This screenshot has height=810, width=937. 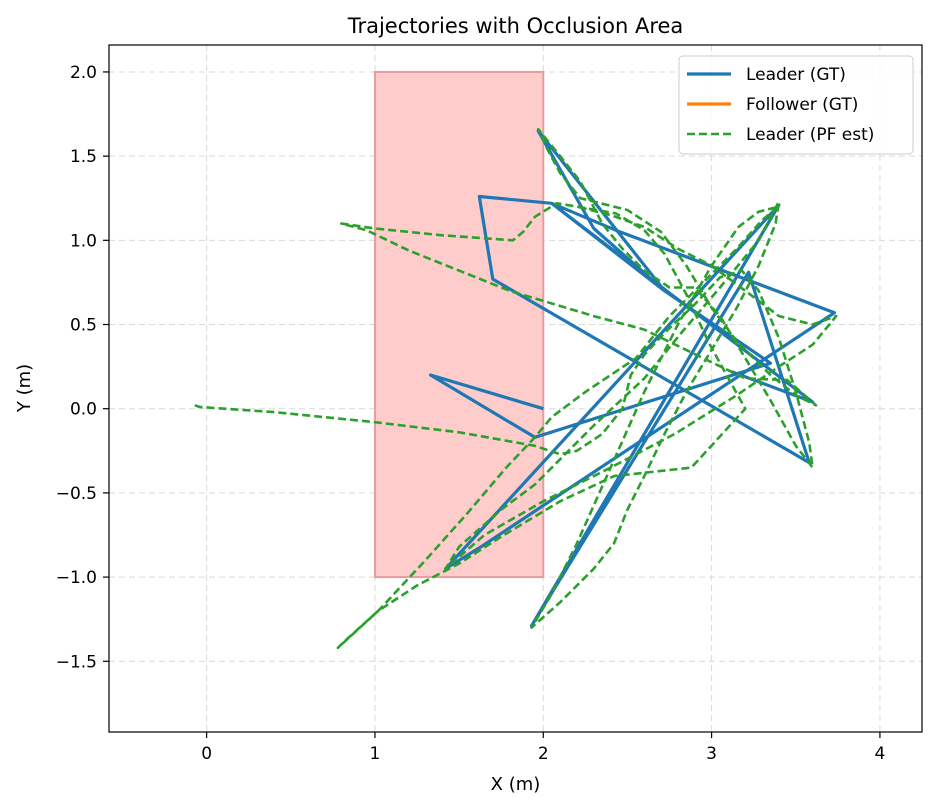 I want to click on y-tick-label: −1.0, so click(x=76, y=578).